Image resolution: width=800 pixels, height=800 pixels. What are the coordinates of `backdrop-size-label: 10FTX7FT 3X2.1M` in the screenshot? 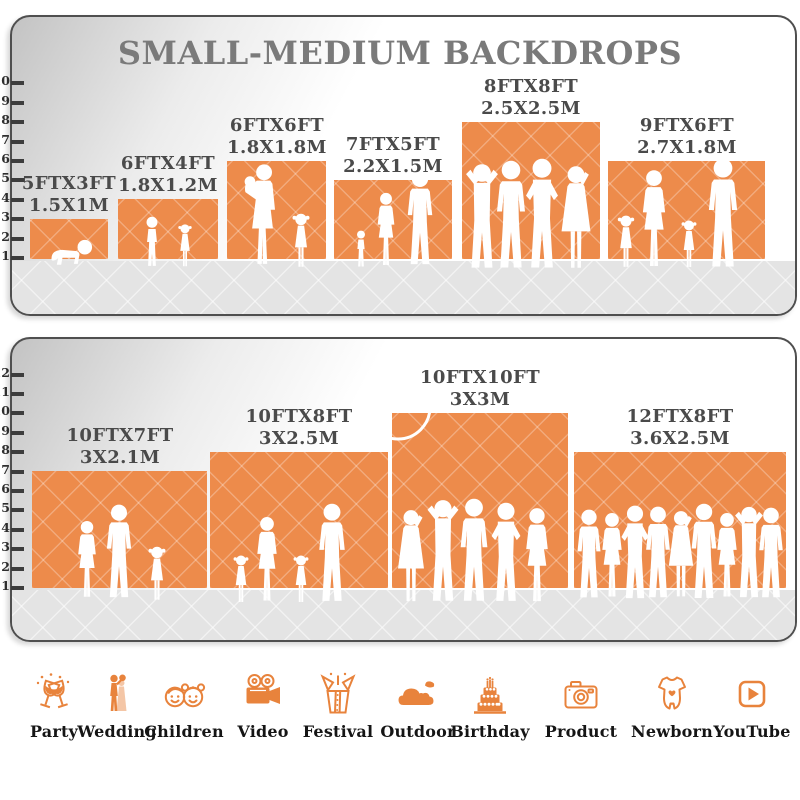 It's located at (120, 447).